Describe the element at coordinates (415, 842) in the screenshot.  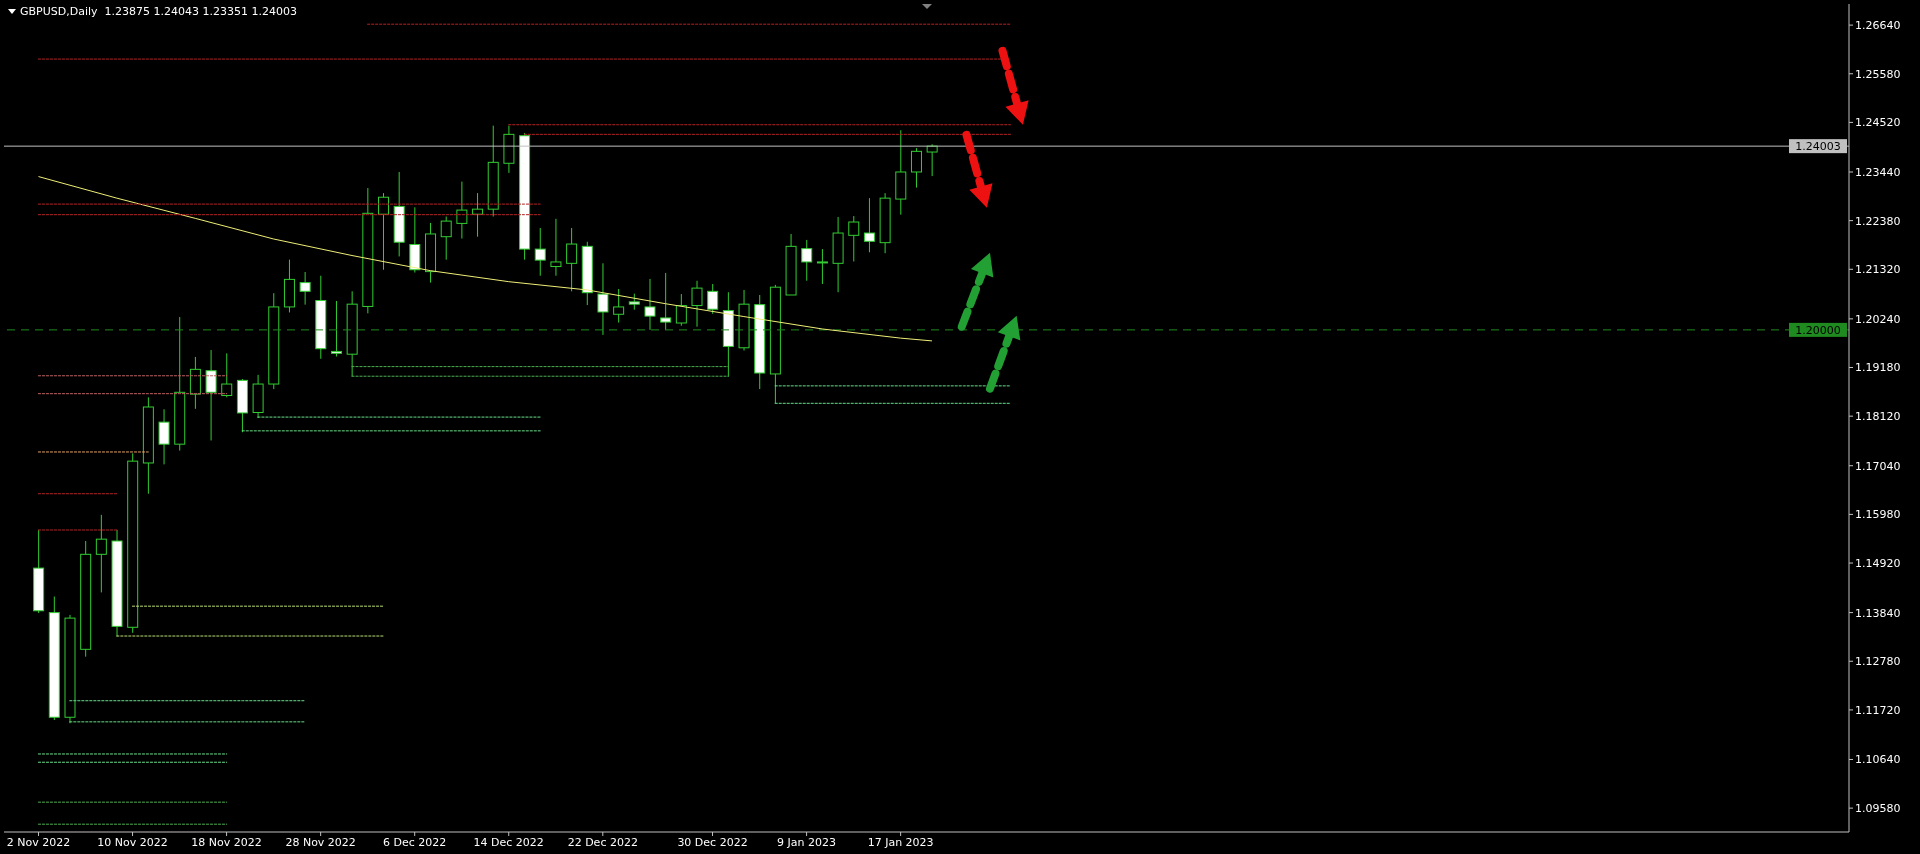
I see `x-tick-label: 6 Dec 2022` at that location.